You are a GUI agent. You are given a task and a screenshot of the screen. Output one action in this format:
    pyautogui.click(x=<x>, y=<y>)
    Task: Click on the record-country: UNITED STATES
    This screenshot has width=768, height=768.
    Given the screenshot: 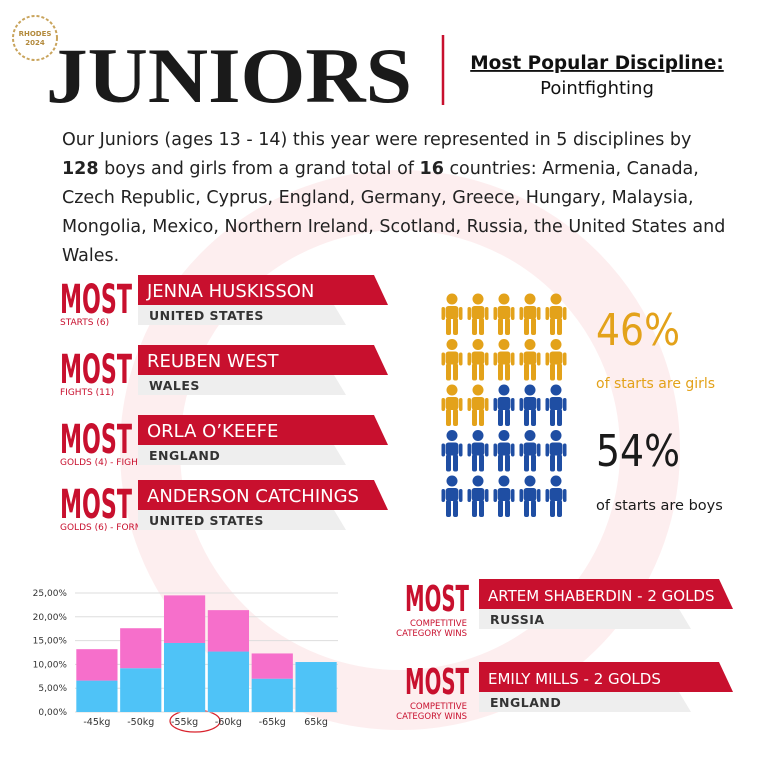 What is the action you would take?
    pyautogui.click(x=206, y=315)
    